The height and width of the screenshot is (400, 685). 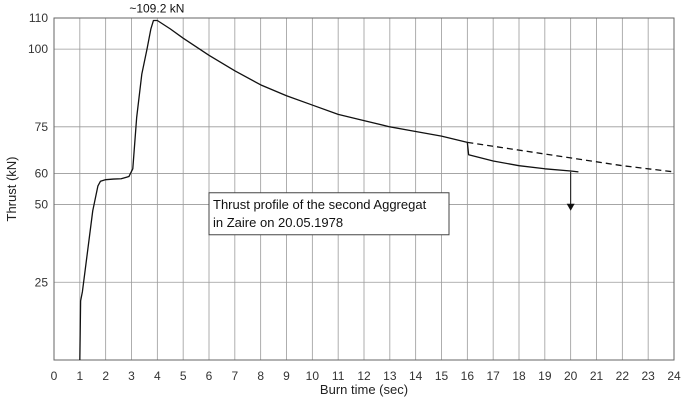 What do you see at coordinates (313, 376) in the screenshot?
I see `x-tick-label: 10` at bounding box center [313, 376].